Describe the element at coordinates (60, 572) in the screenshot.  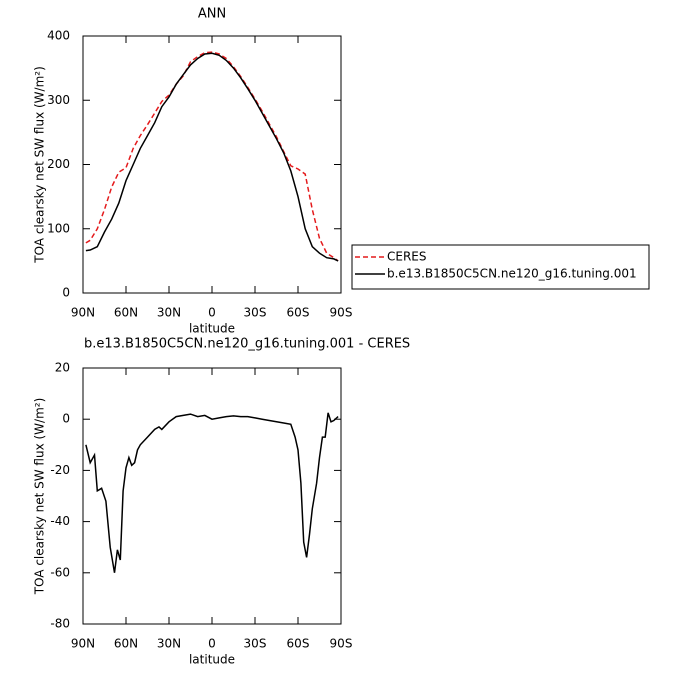
I see `y-tick-label: -60` at that location.